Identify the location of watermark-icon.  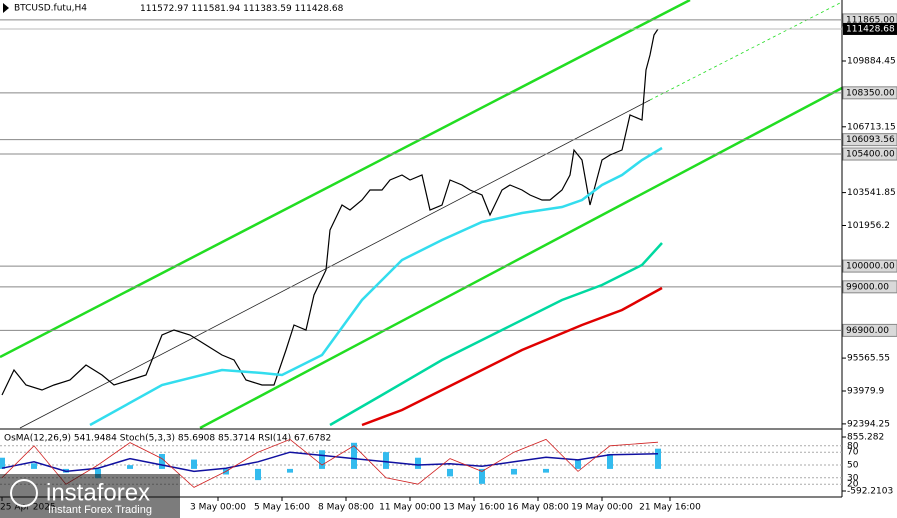
(24, 493).